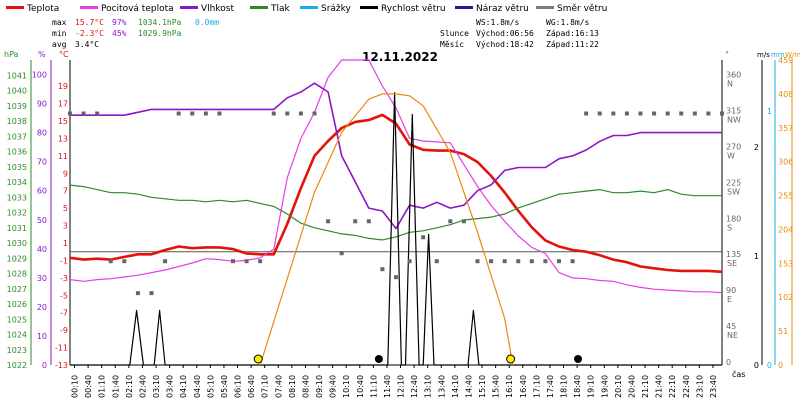 The image size is (800, 400). I want to click on solar-tick-label: 204, so click(785, 229).